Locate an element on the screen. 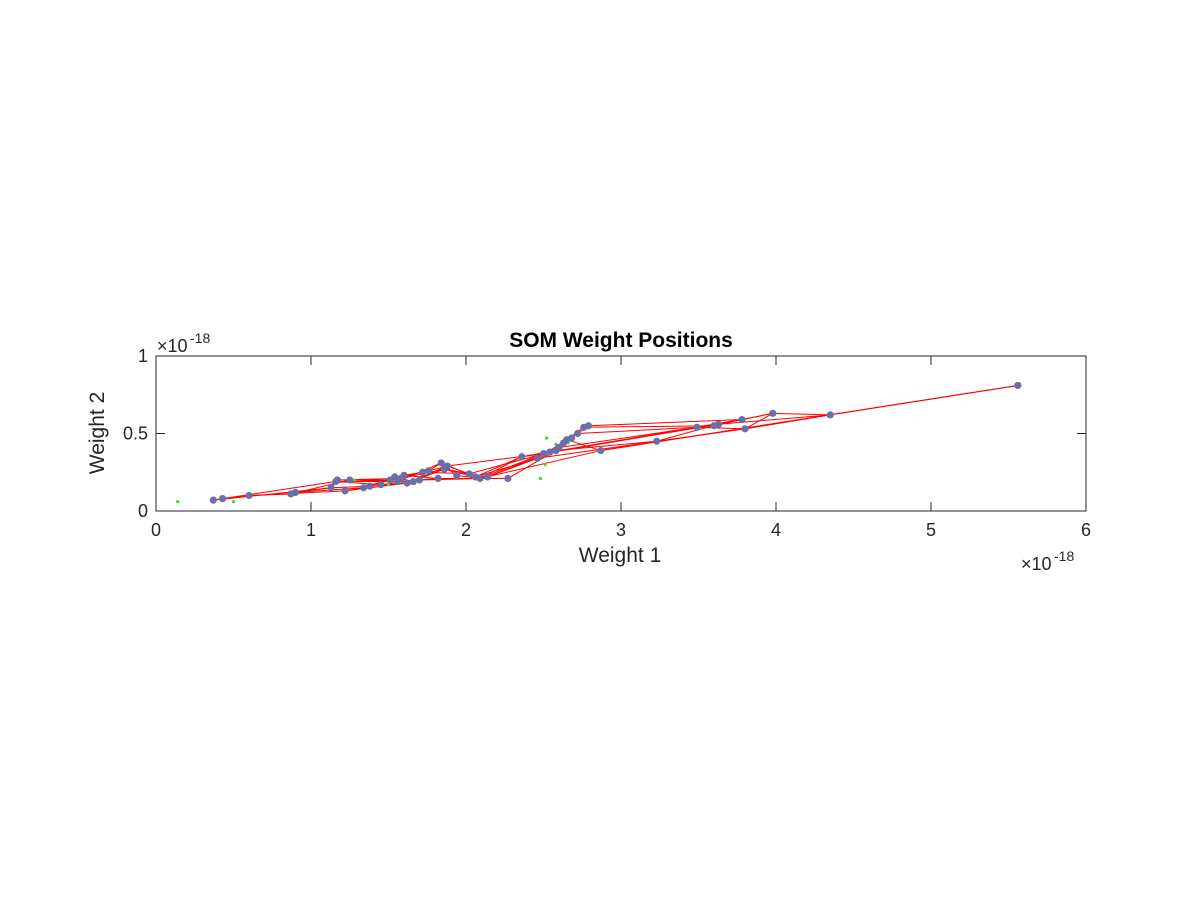 This screenshot has width=1200, height=905. y-axis-label: Weight 2 is located at coordinates (97, 433).